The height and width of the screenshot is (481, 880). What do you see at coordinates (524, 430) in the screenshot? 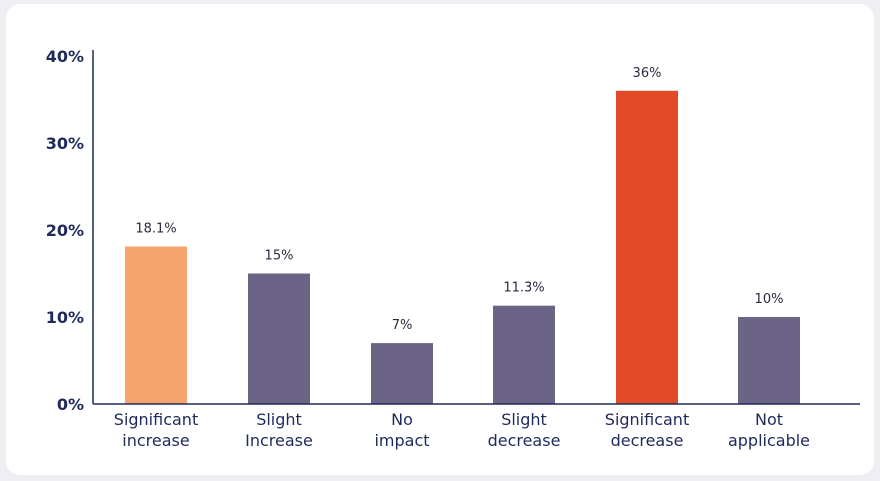
I see `category-label: Slight decrease` at bounding box center [524, 430].